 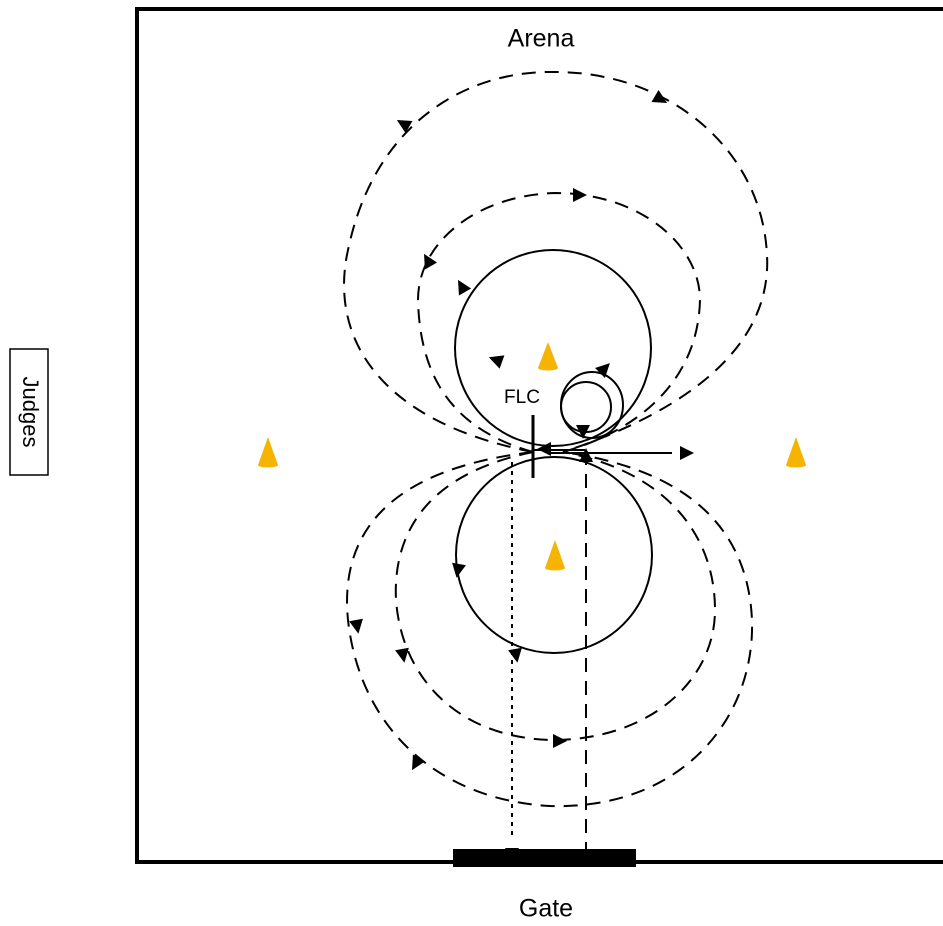 What do you see at coordinates (522, 397) in the screenshot?
I see `flc-label: FLC` at bounding box center [522, 397].